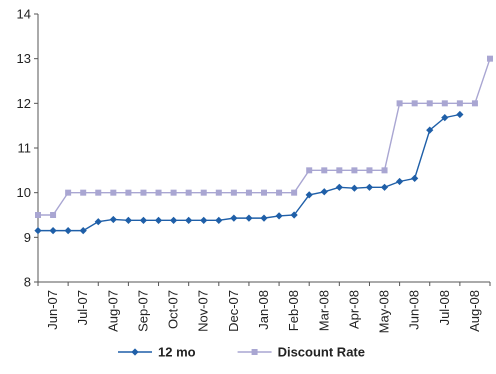 The width and height of the screenshot is (496, 374). I want to click on y-axis-ticks: 8 9 10 11 12 13 14, so click(27, 148).